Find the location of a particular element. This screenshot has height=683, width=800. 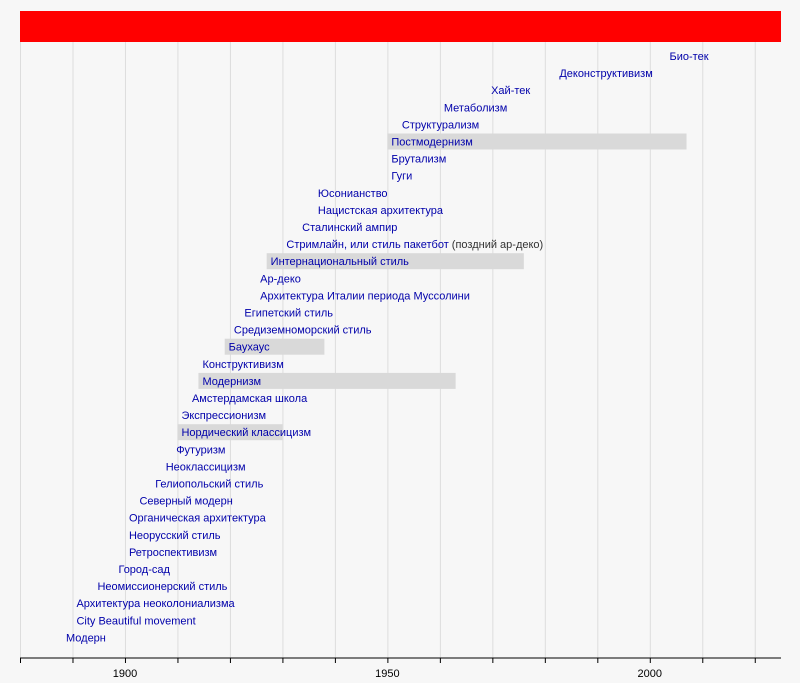

event-label: Неоклассицизм is located at coordinates (206, 467).